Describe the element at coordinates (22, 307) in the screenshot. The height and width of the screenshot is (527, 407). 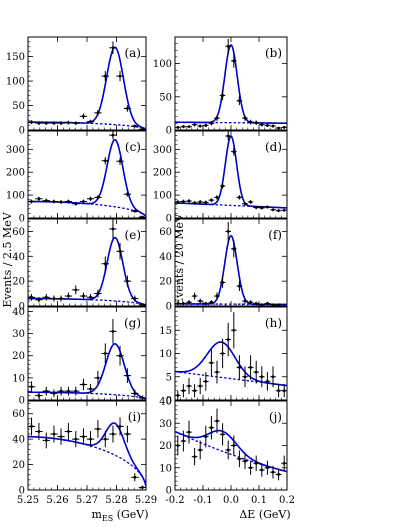
I see `y-tick-label-4-0: 0` at that location.